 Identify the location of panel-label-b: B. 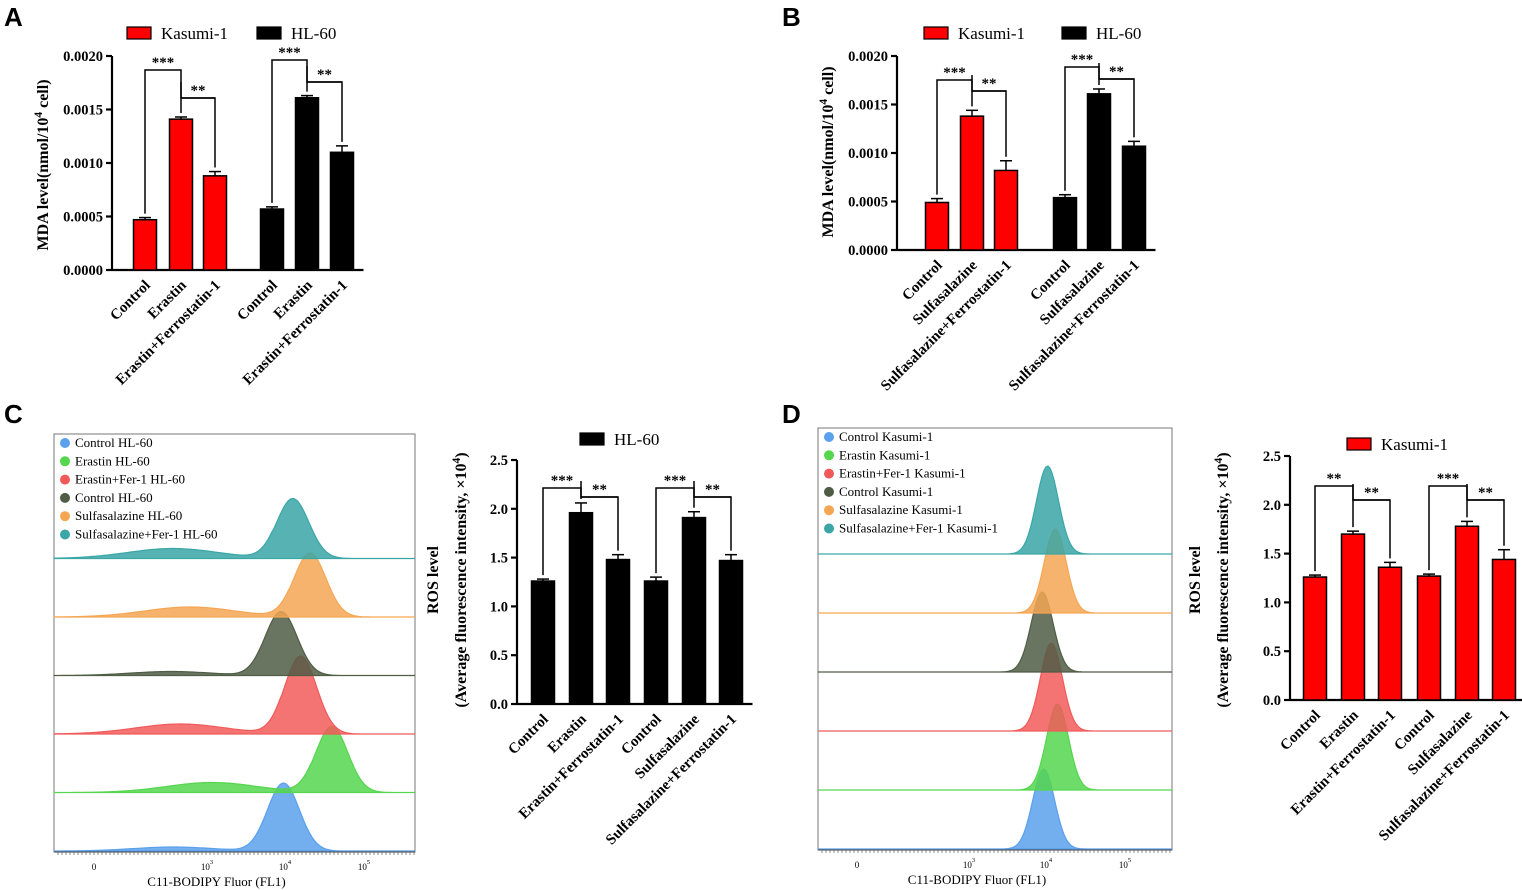
(791, 17).